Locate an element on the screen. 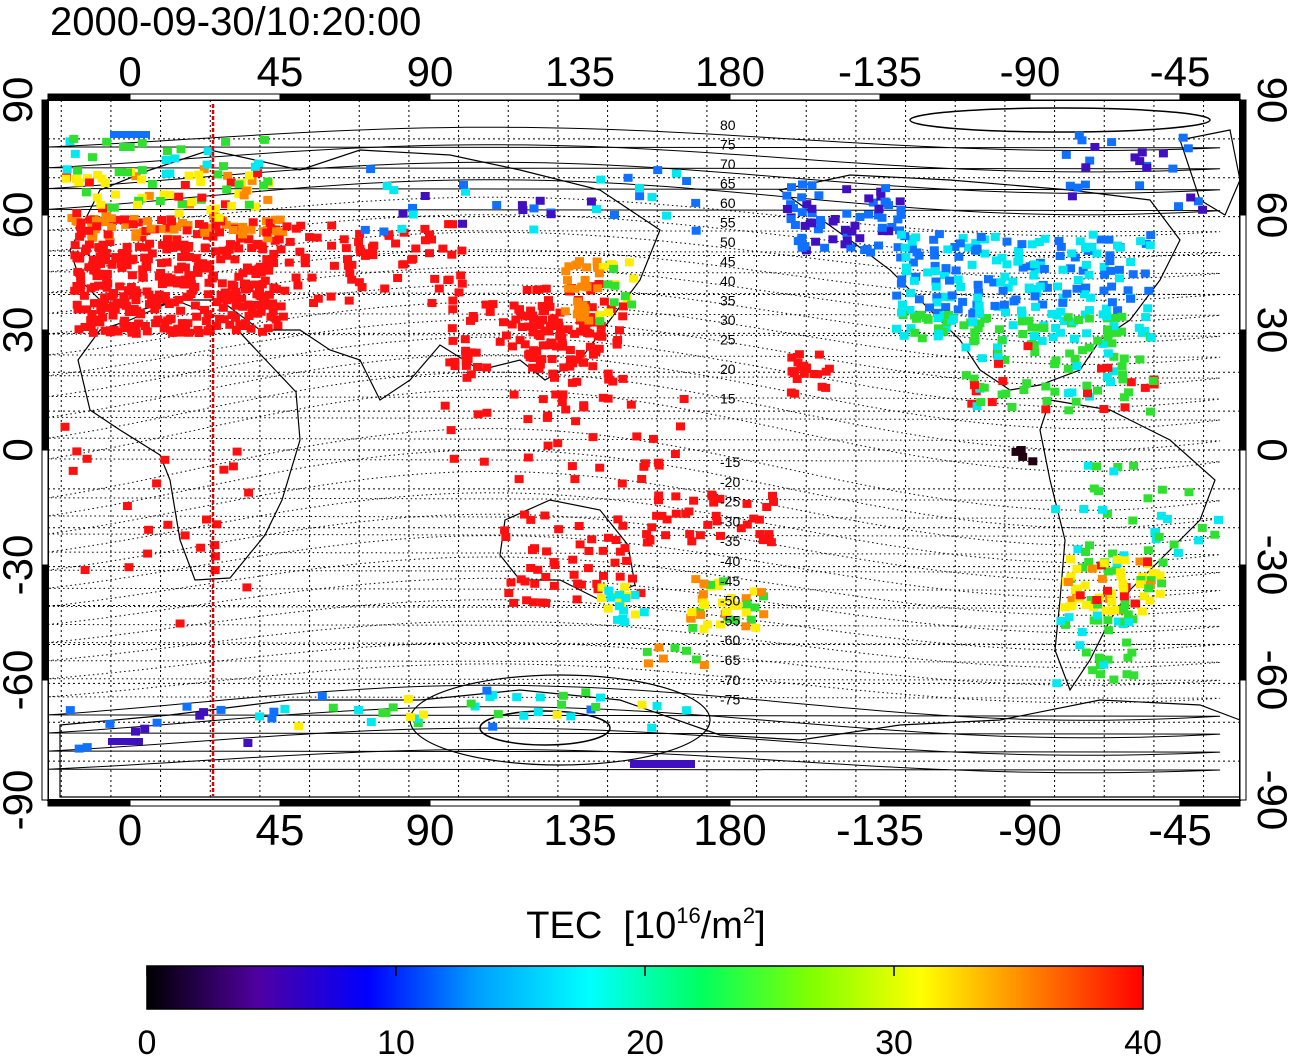 This screenshot has height=1057, width=1292. lon-tick-top: 45 is located at coordinates (280, 71).